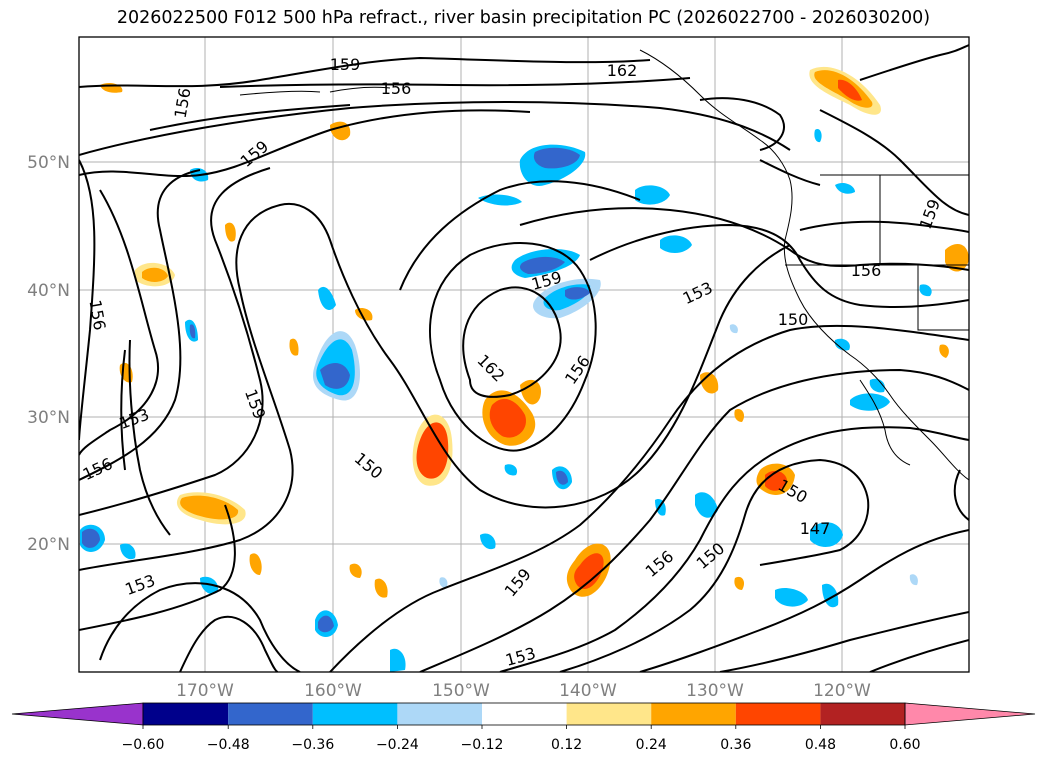  I want to click on colorbar-extend-min, so click(77, 714).